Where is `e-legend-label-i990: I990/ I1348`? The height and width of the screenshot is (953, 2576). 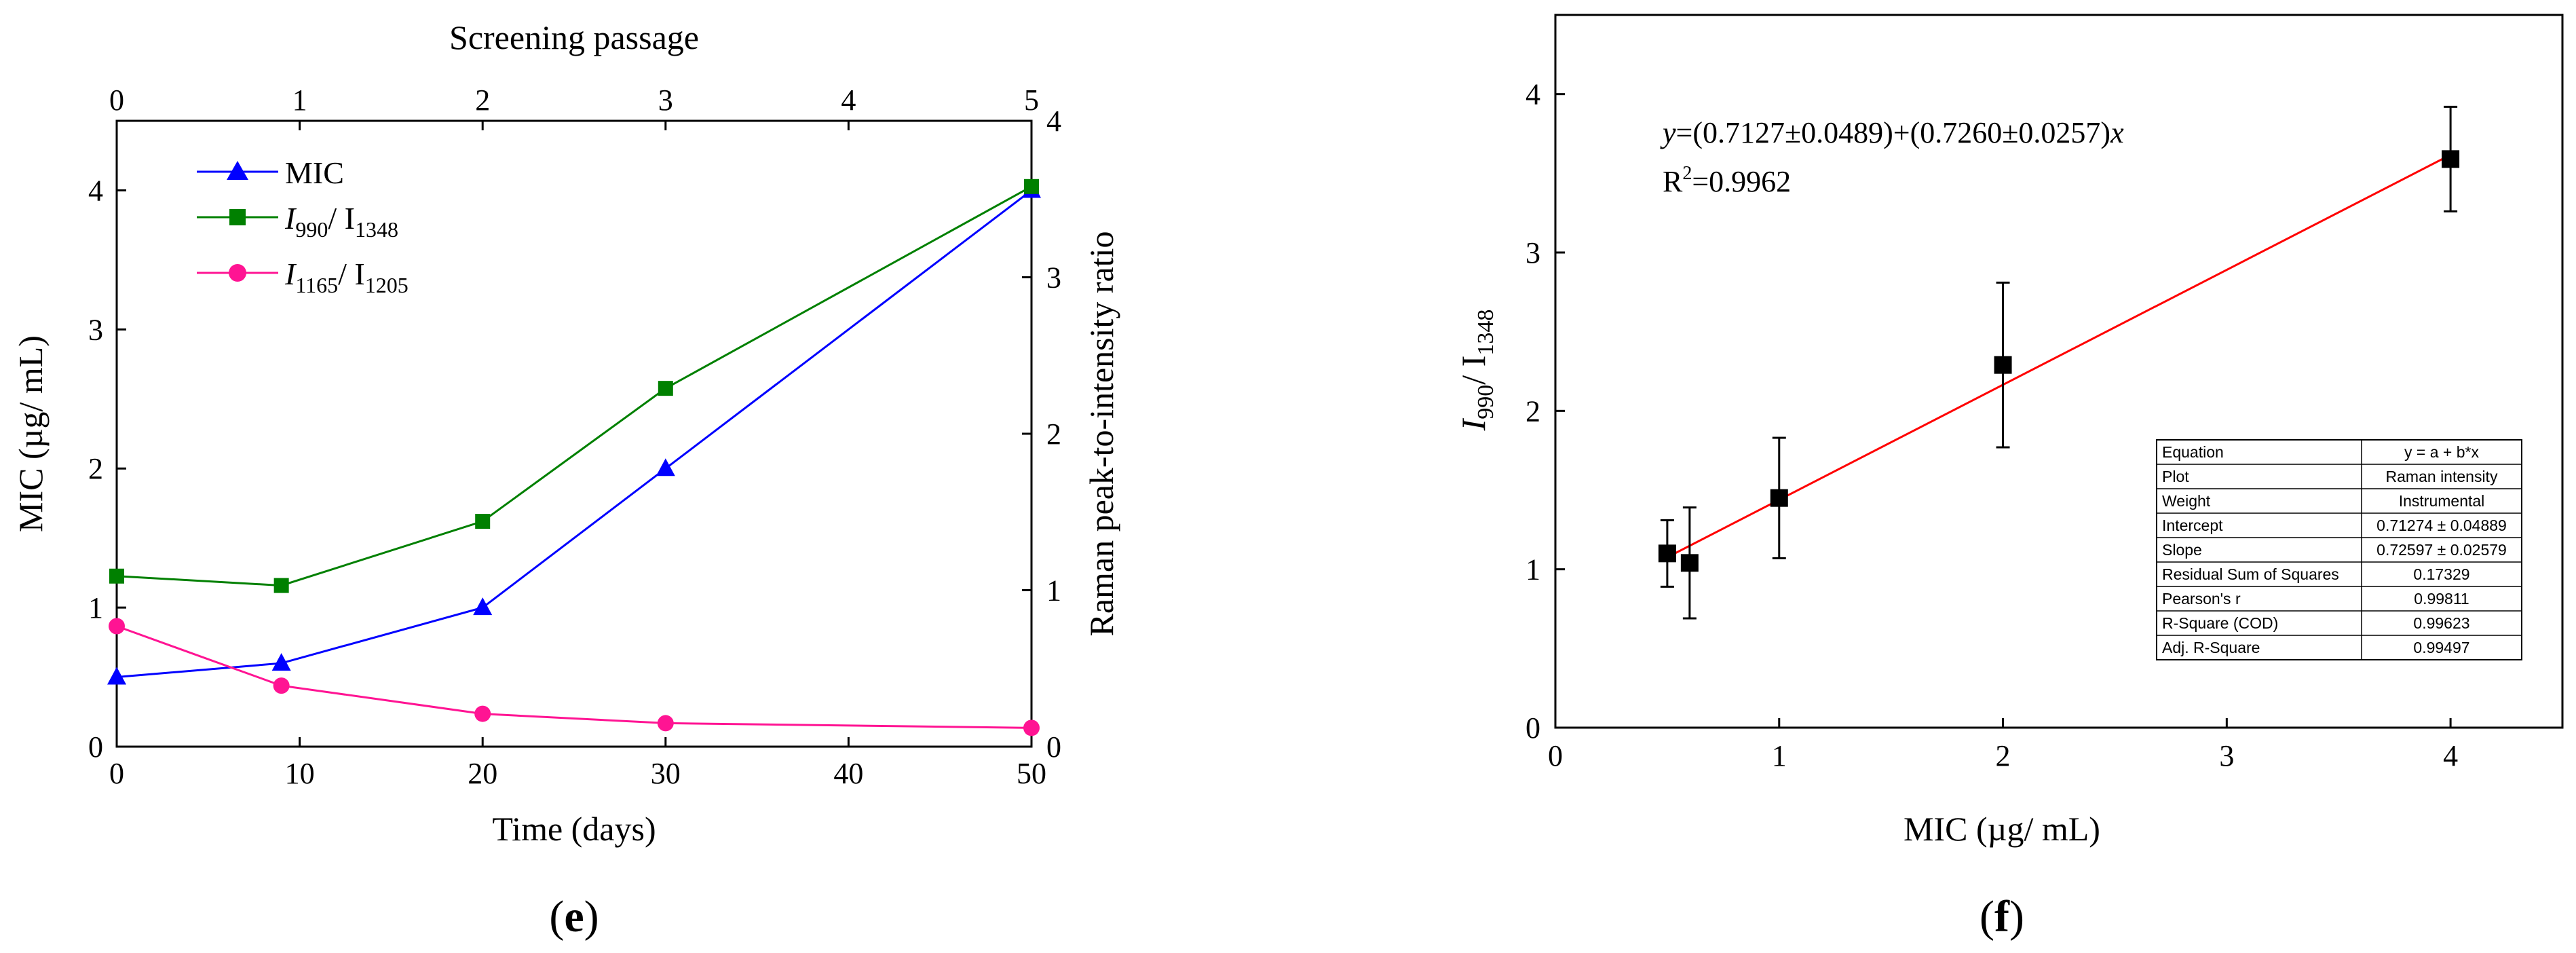
e-legend-label-i990: I990/ I1348 is located at coordinates (341, 221).